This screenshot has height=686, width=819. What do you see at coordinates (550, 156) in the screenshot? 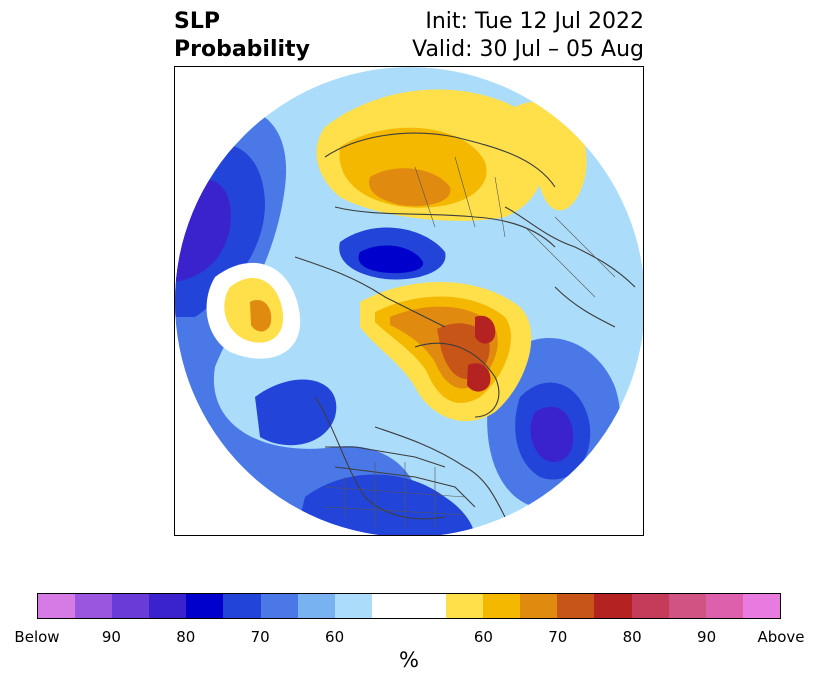
I see `above-region-northeast` at bounding box center [550, 156].